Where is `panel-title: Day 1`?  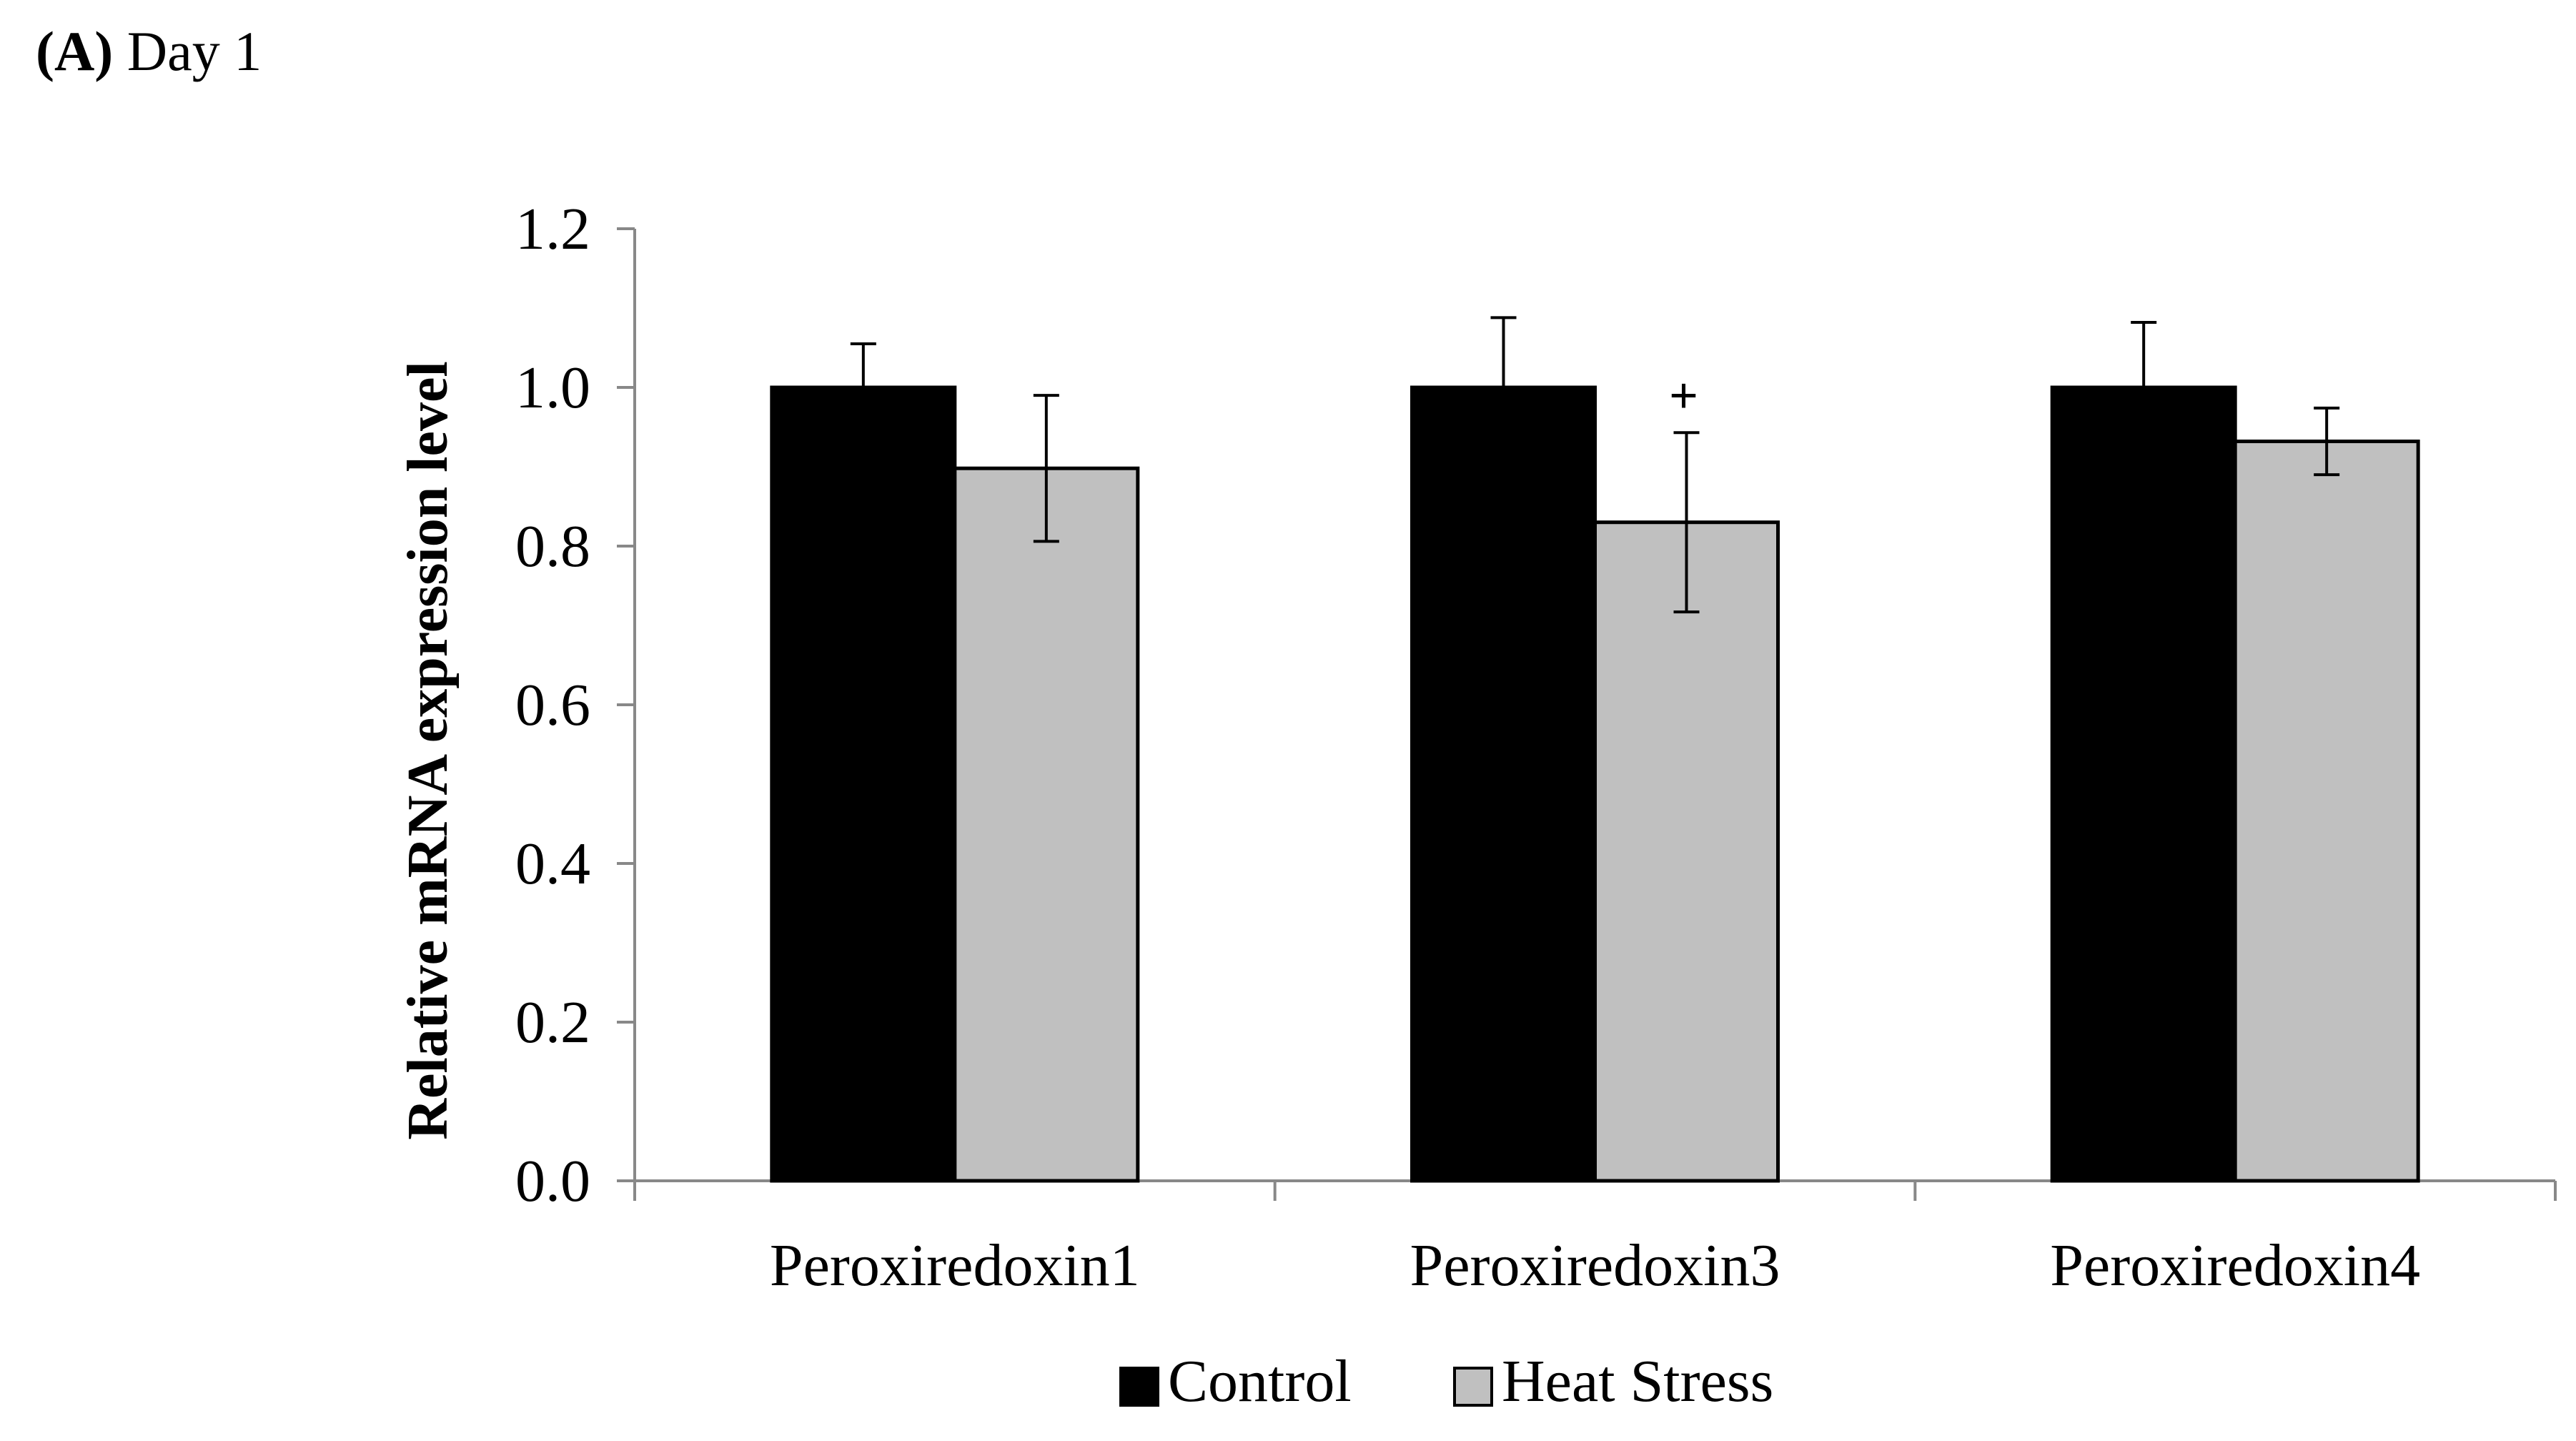 panel-title: Day 1 is located at coordinates (194, 51).